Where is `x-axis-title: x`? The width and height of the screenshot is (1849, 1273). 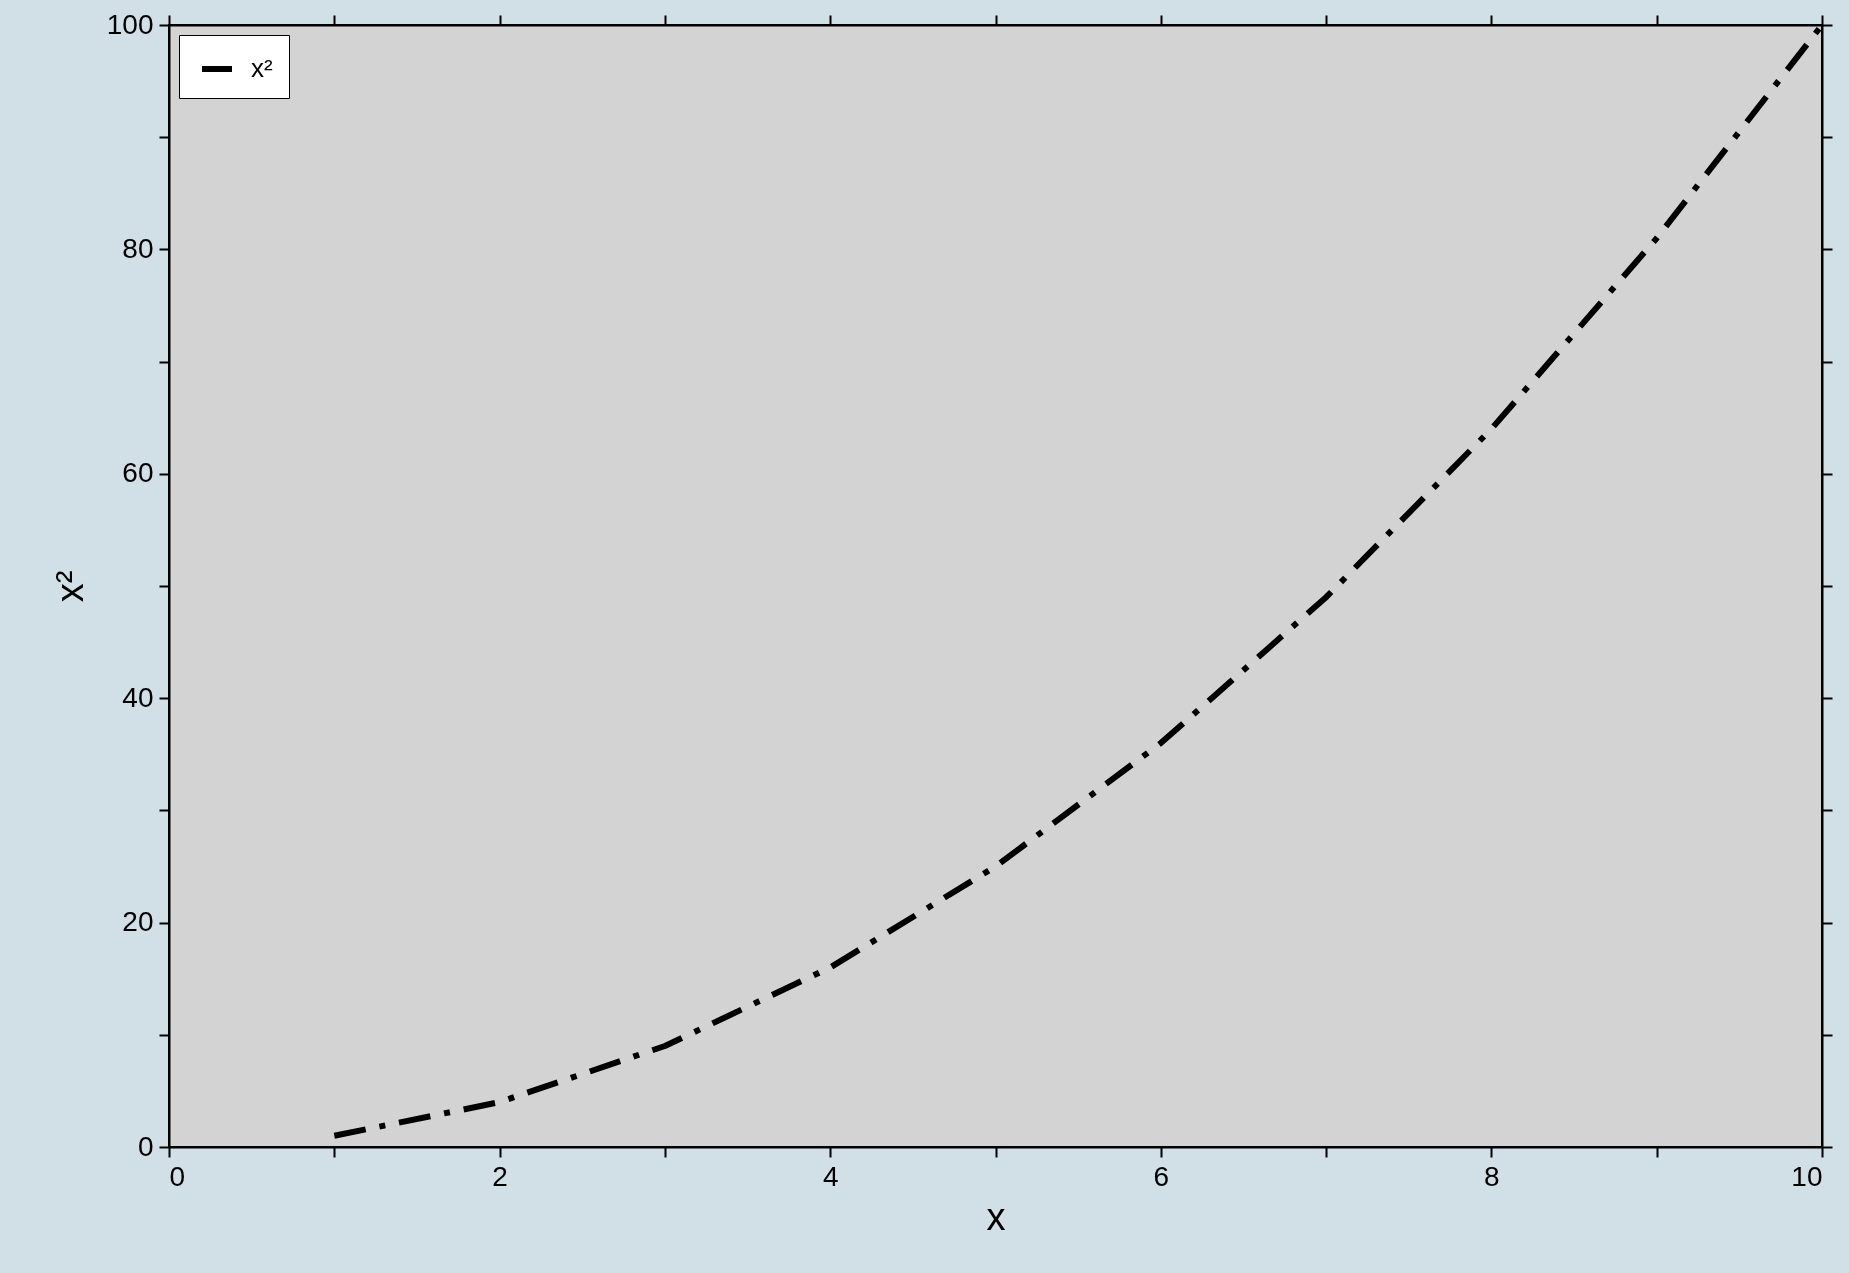
x-axis-title: x is located at coordinates (996, 1216).